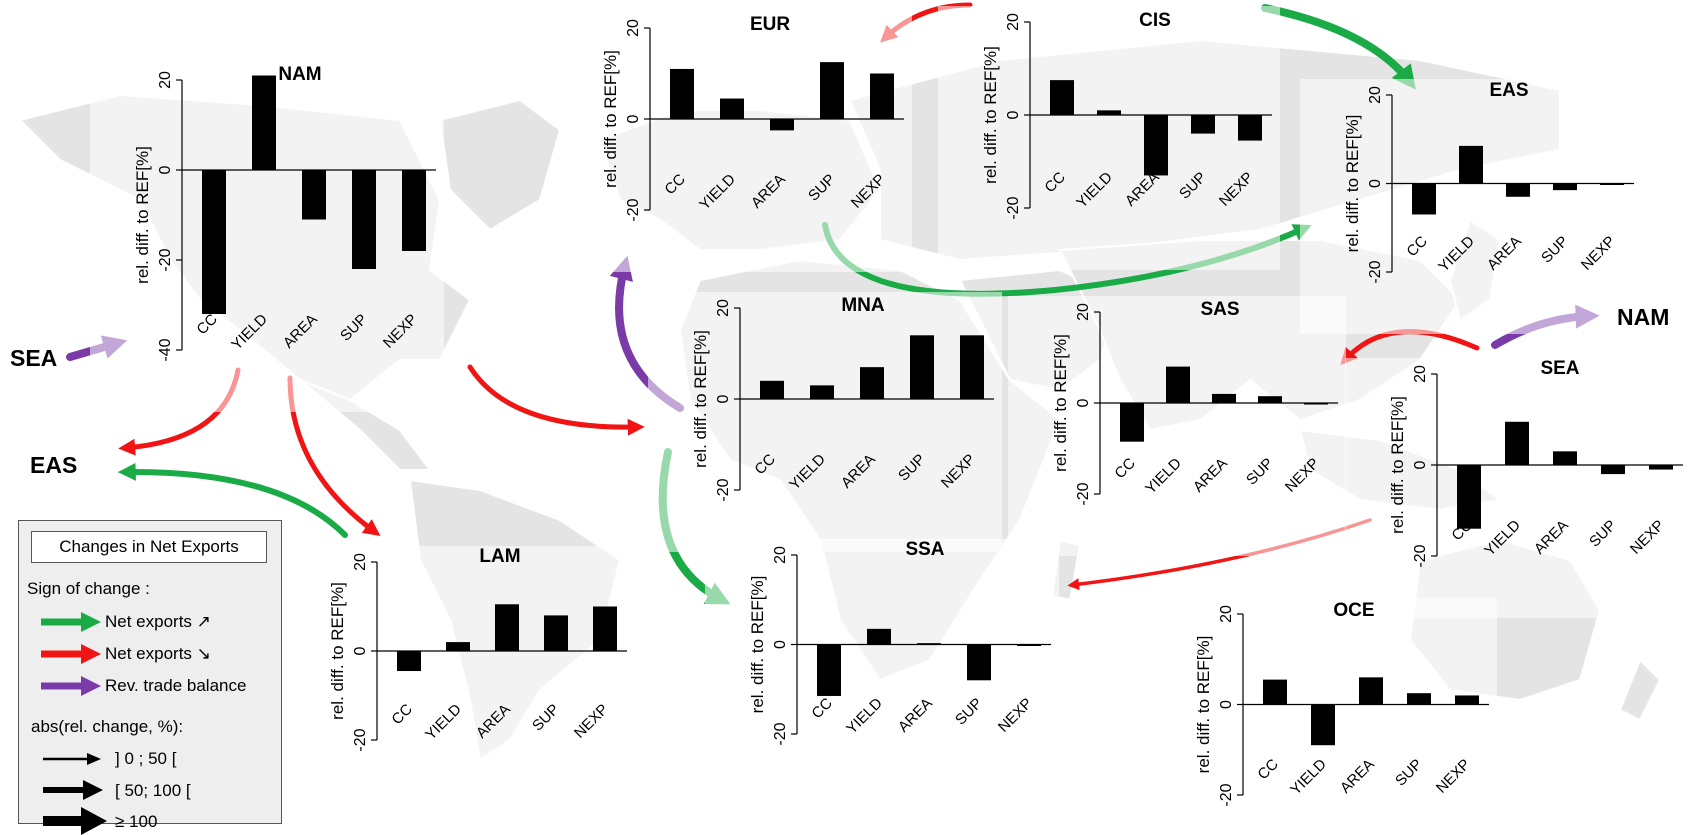 This screenshot has width=1700, height=835. What do you see at coordinates (1640, 690) in the screenshot?
I see `map-new-zealand` at bounding box center [1640, 690].